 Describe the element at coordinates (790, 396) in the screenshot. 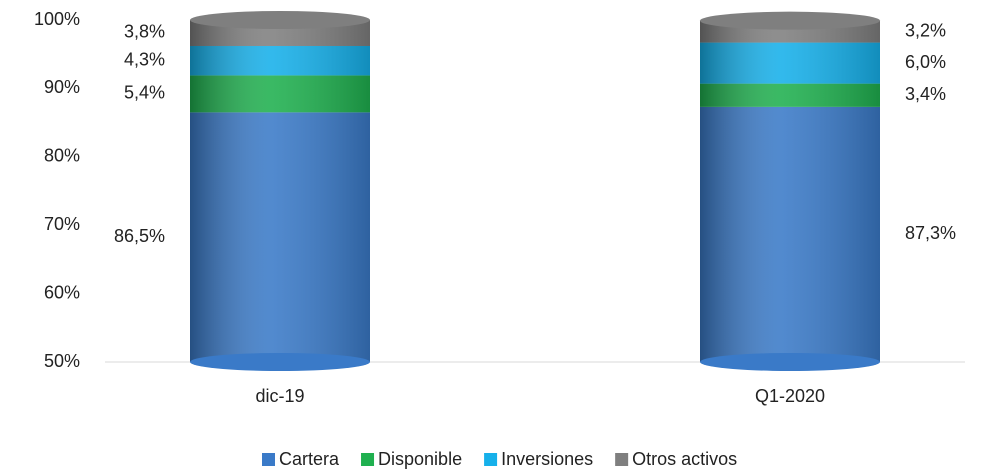

I see `x-tick-label: Q1-2020` at that location.